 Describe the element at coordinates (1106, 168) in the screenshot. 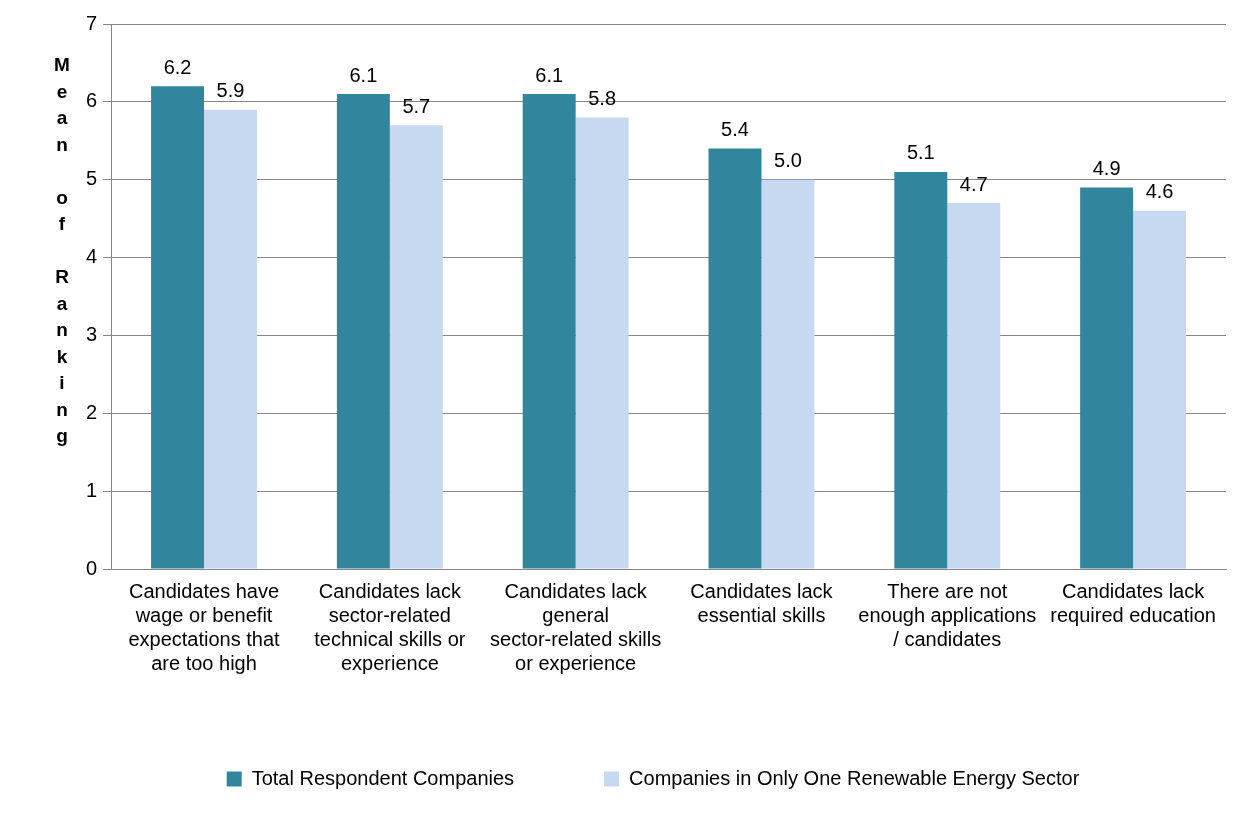

I see `data-label: 4.9` at that location.